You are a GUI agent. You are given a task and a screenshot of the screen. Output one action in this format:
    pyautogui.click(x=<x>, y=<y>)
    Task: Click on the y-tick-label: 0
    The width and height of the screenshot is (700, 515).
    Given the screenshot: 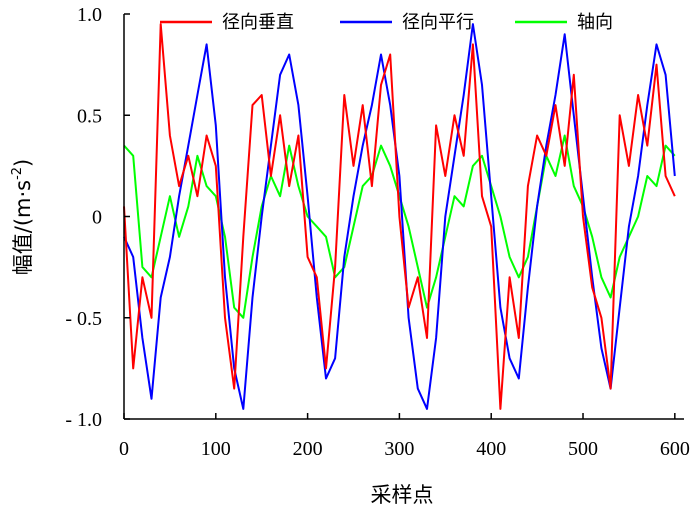 What is the action you would take?
    pyautogui.click(x=97, y=218)
    